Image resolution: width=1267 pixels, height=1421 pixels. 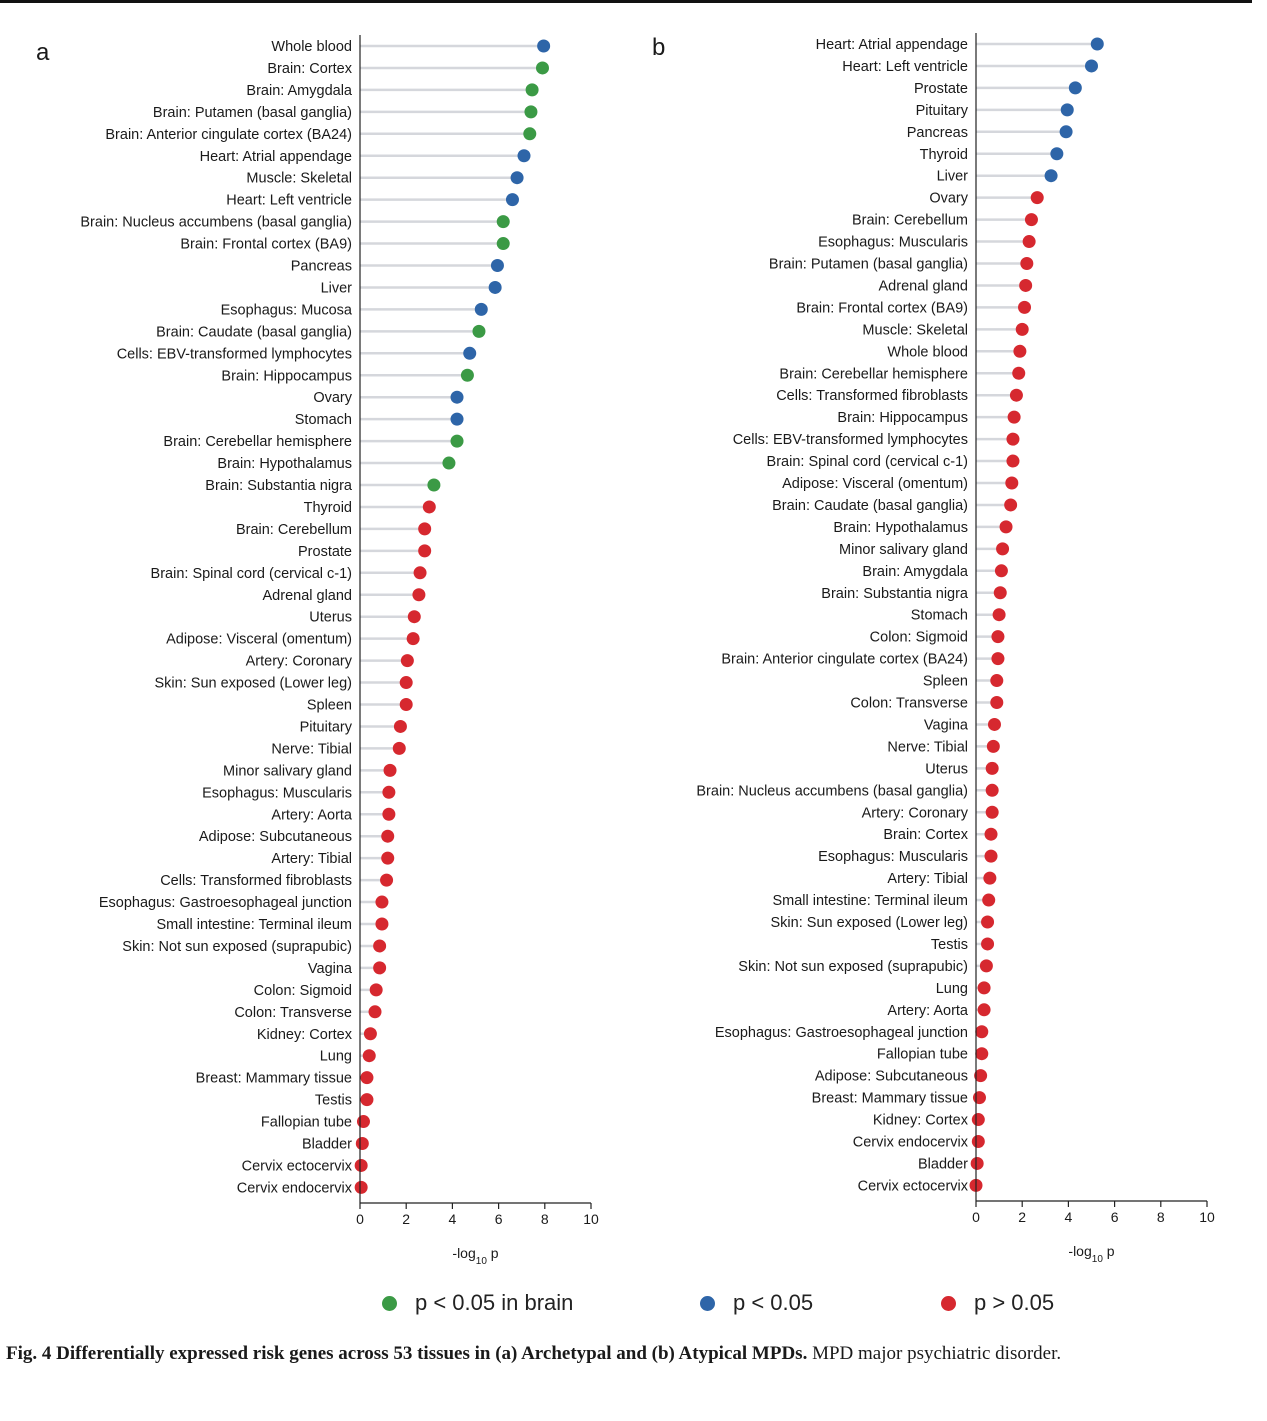 I want to click on category-label: Brain: Hippocampus, so click(x=902, y=418).